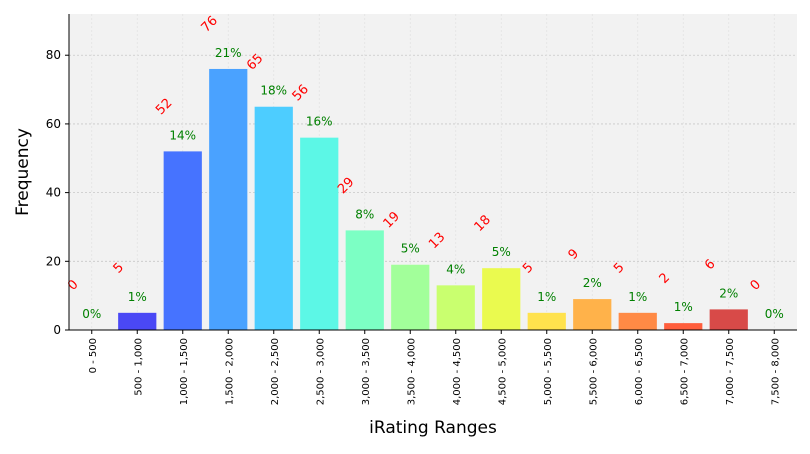  Describe the element at coordinates (53, 261) in the screenshot. I see `y-tick-label: 20` at that location.